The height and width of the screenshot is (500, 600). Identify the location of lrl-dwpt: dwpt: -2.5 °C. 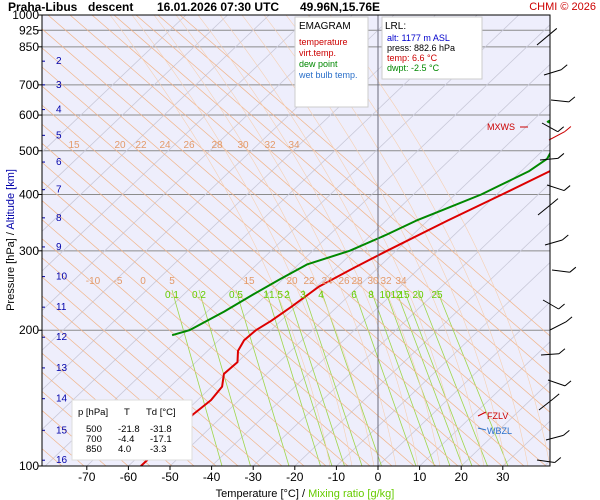
(413, 68).